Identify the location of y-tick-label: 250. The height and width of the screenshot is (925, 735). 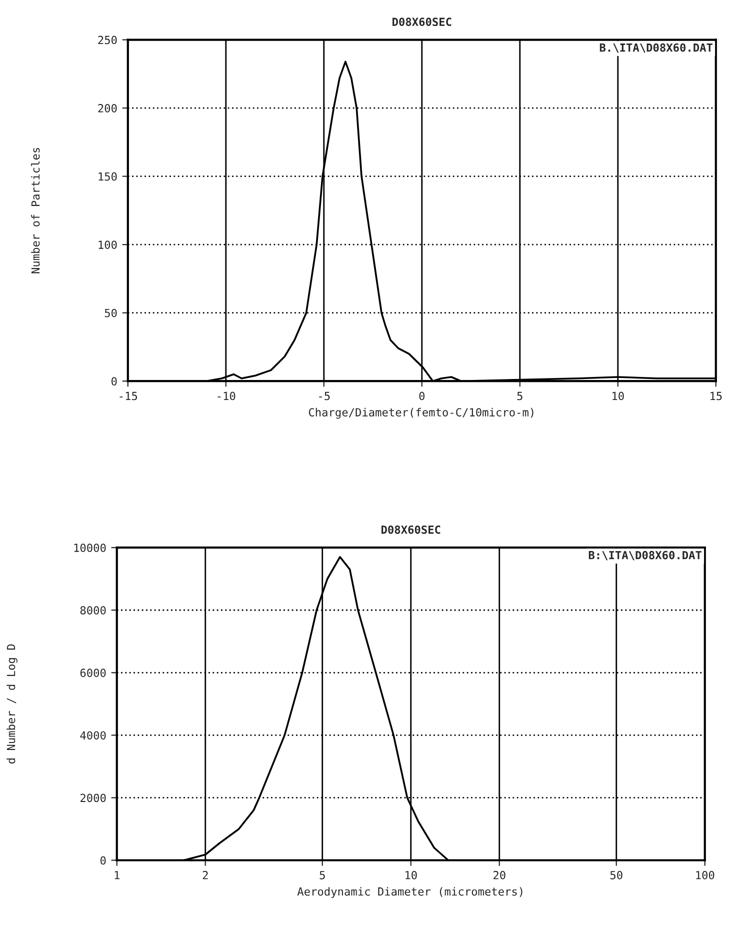
(107, 40).